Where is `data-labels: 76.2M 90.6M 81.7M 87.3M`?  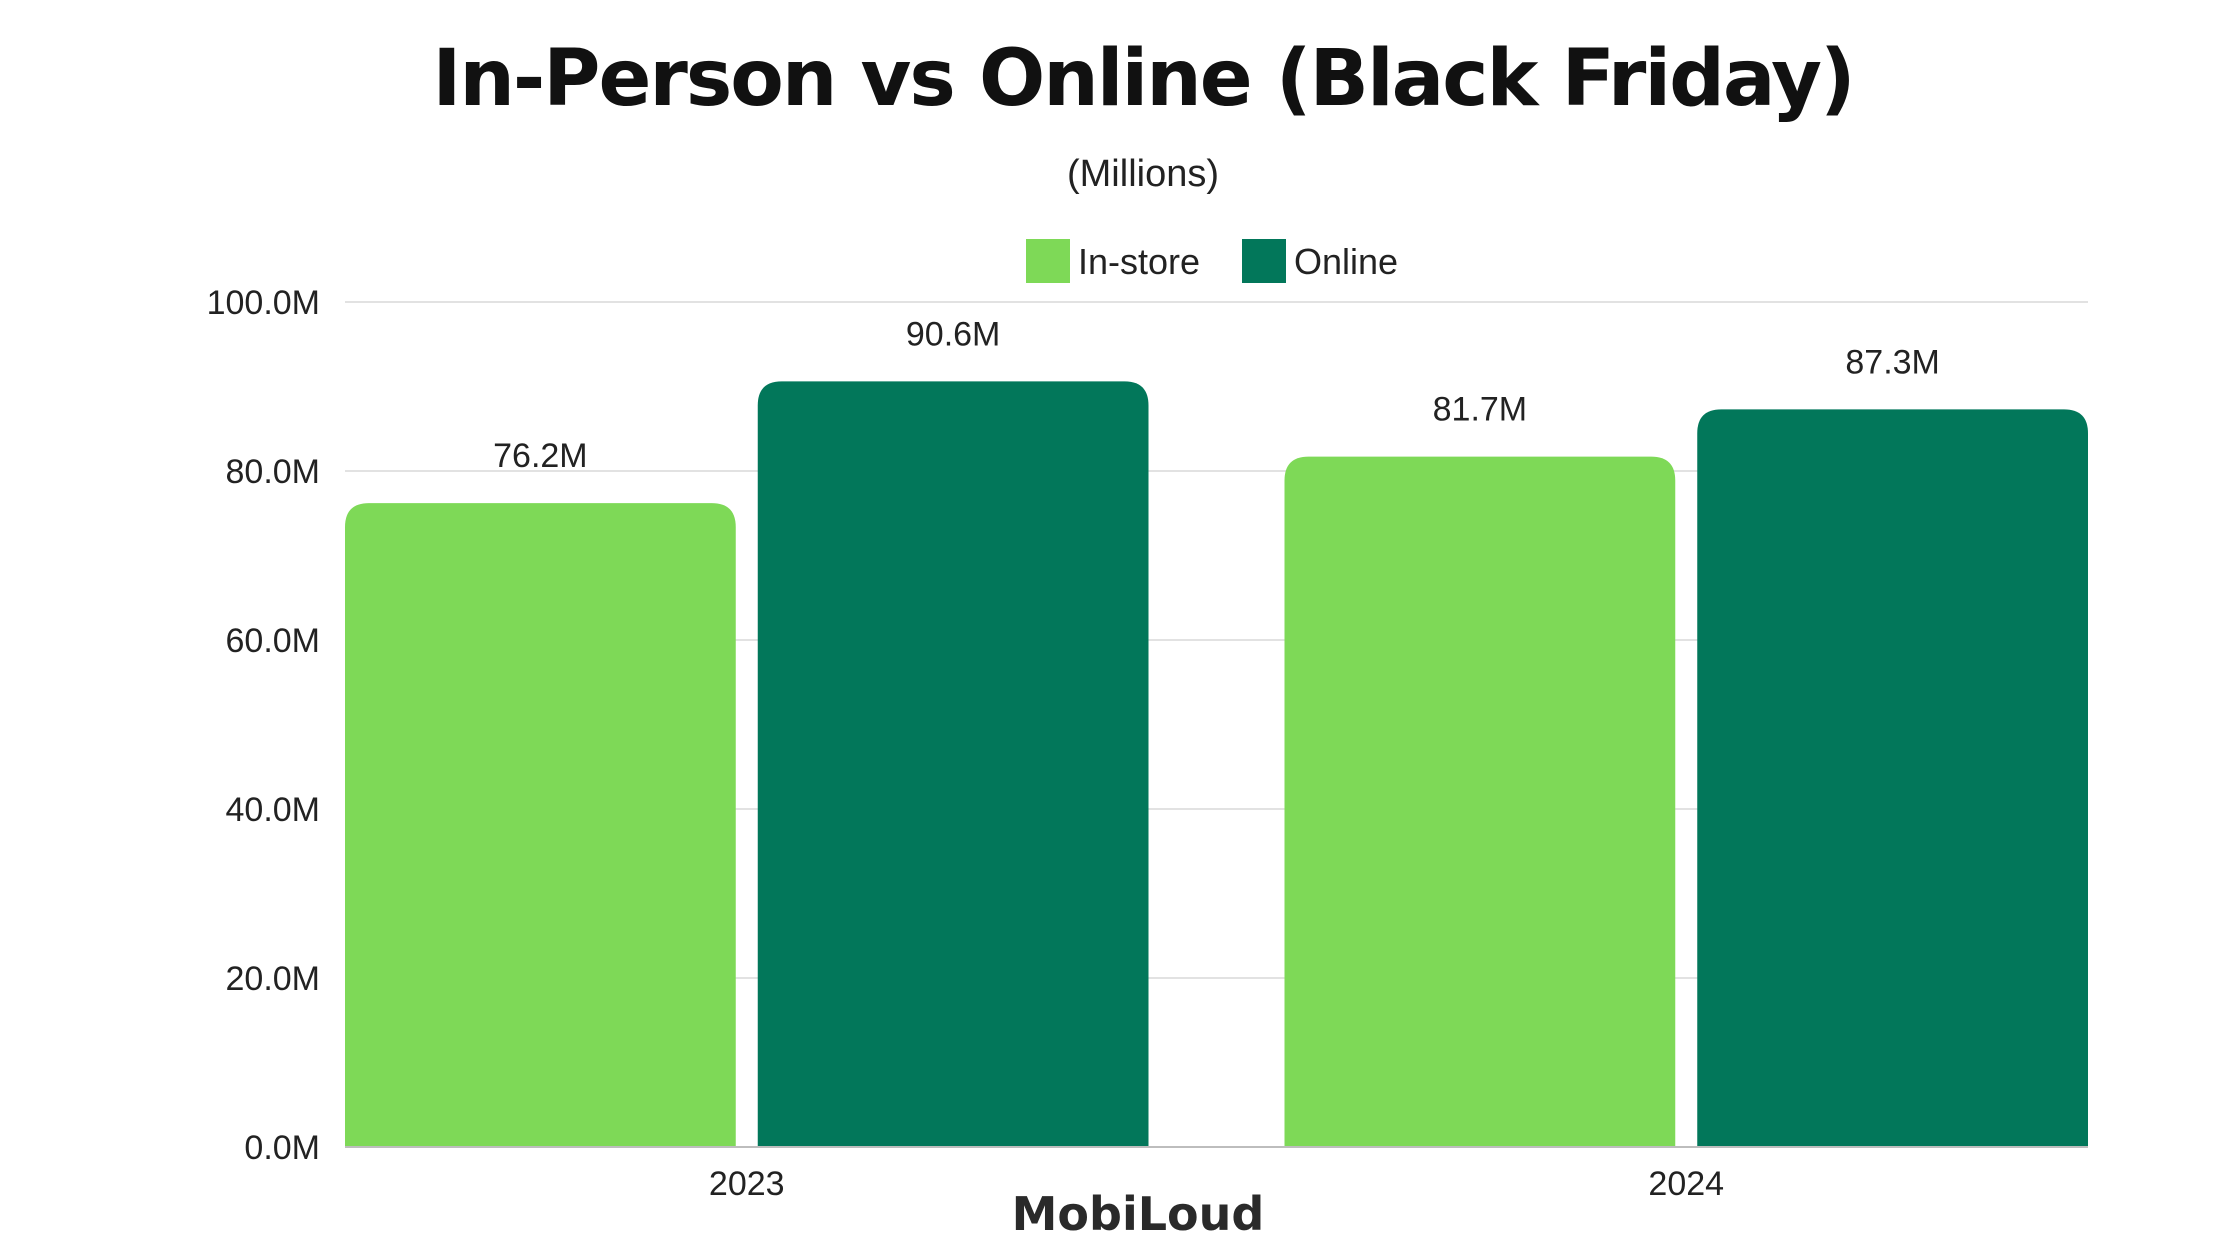 data-labels: 76.2M 90.6M 81.7M 87.3M is located at coordinates (1216, 395).